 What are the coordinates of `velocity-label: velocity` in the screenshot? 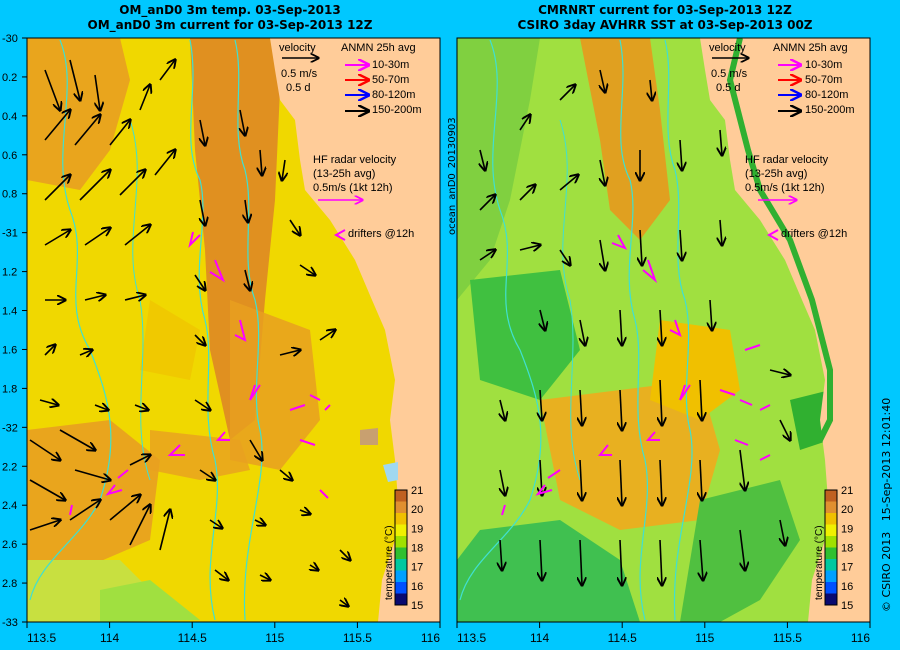 It's located at (297, 48).